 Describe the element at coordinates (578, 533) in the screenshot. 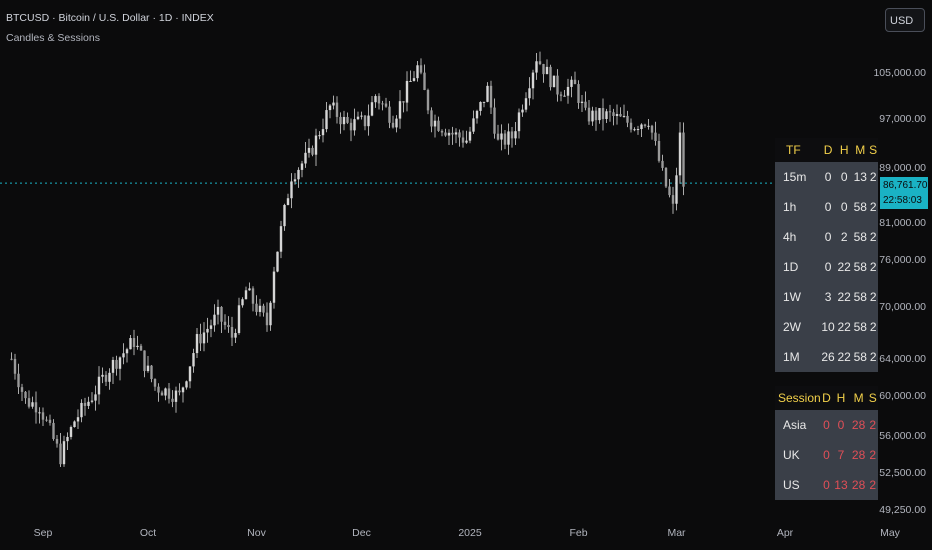

I see `time-axis-label: Feb` at that location.